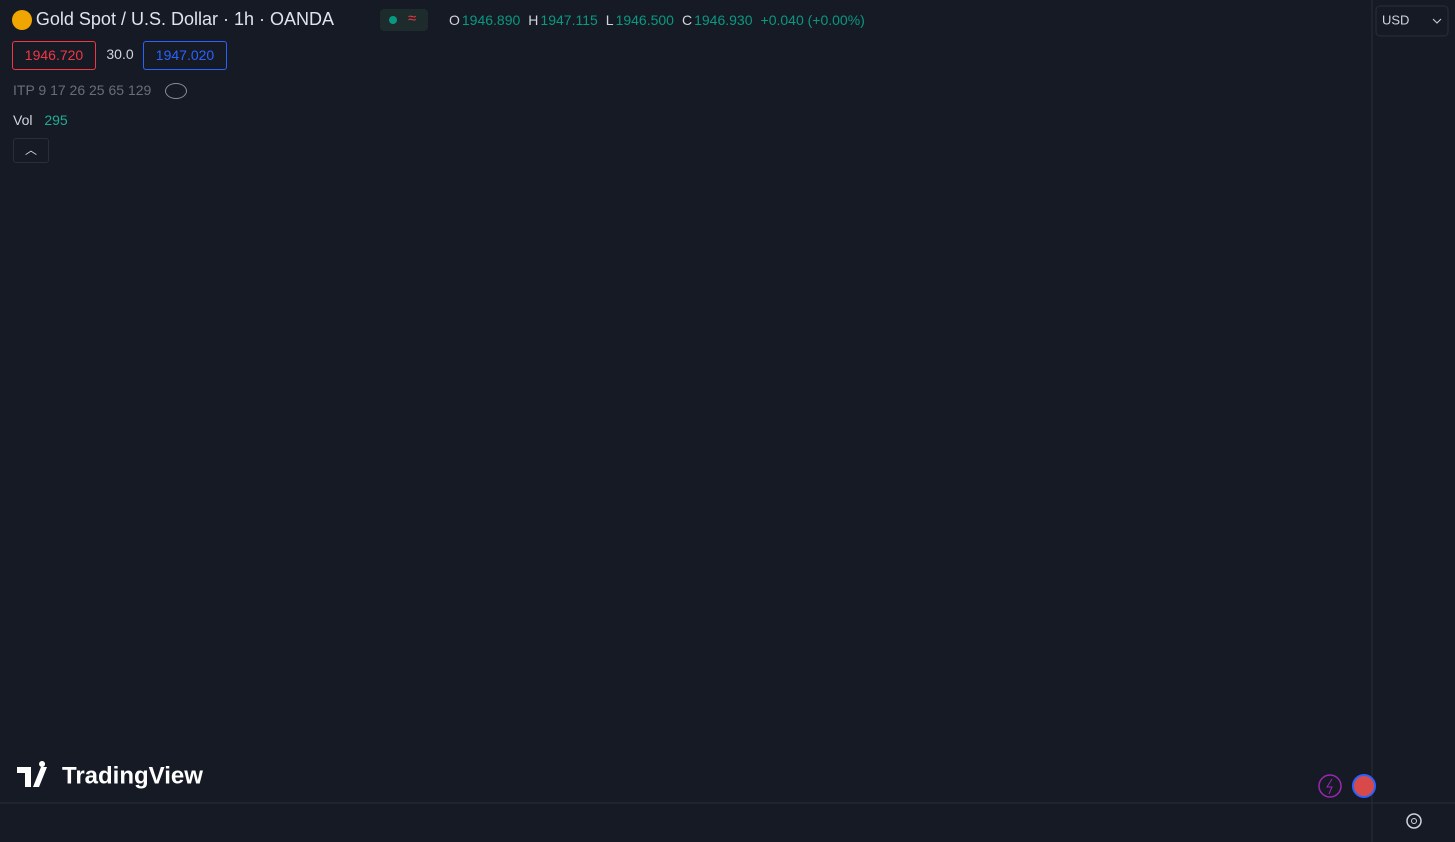 The width and height of the screenshot is (1455, 842). I want to click on volume-value: 295, so click(56, 120).